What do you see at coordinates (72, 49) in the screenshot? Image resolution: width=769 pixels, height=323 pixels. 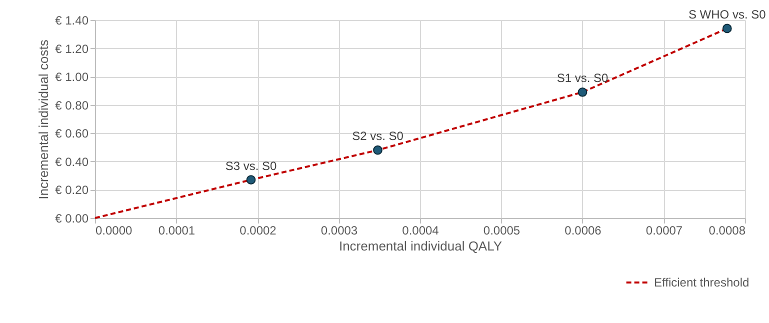 I see `y-tick-label: € 1.20` at bounding box center [72, 49].